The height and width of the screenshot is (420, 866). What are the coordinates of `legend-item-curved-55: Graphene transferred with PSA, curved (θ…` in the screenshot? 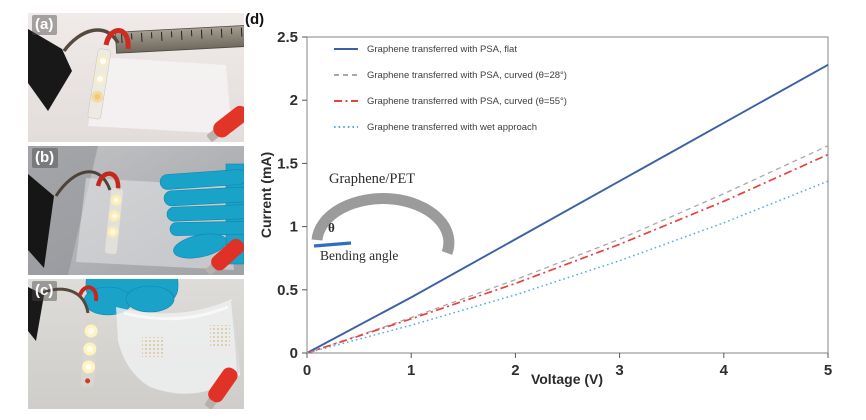 It's located at (450, 101).